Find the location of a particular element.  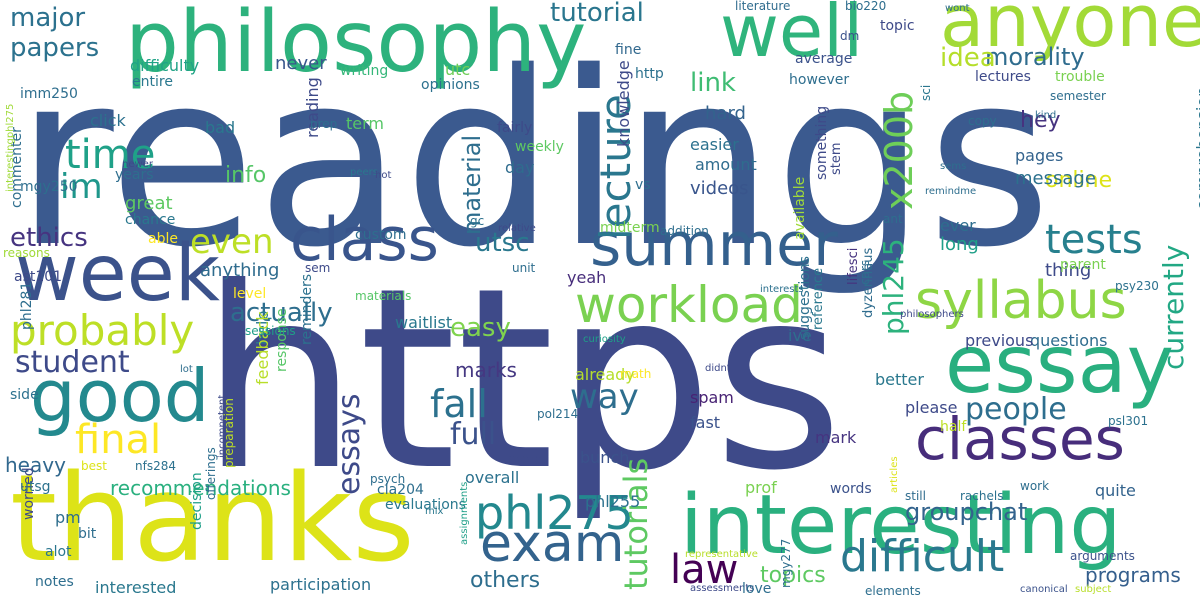

cloud-word-hard: hard is located at coordinates (725, 113).